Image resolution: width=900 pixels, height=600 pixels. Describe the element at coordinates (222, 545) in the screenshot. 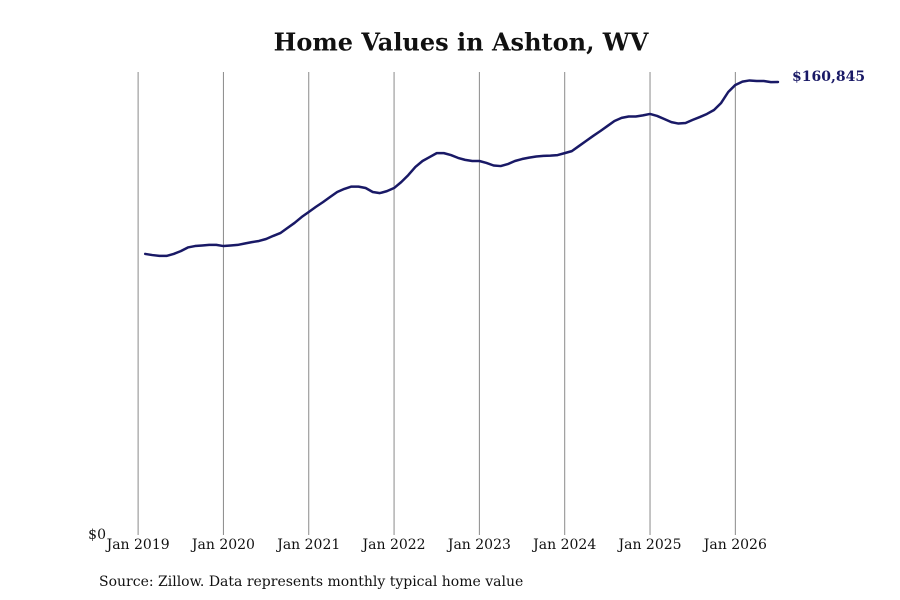

I see `x-tick-label: Jan 2020` at that location.